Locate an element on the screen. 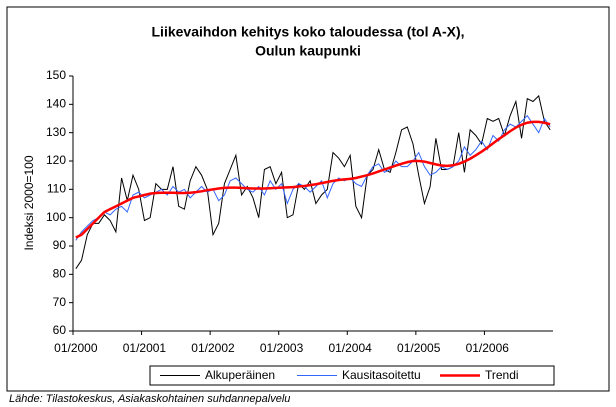 This screenshot has height=407, width=616. y-tick-label: 100 is located at coordinates (56, 217).